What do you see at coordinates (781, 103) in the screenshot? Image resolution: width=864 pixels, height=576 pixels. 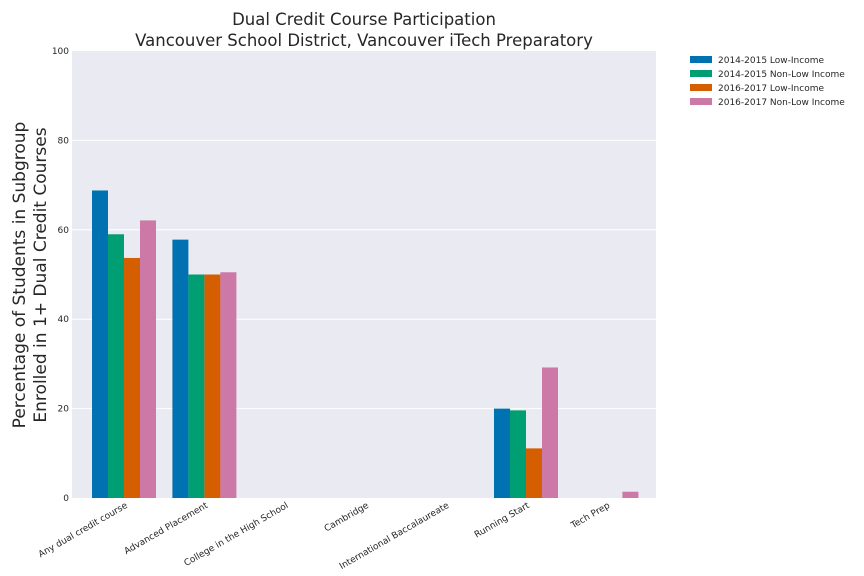 I see `legend-label: 2016-2017 Non-Low Income` at bounding box center [781, 103].